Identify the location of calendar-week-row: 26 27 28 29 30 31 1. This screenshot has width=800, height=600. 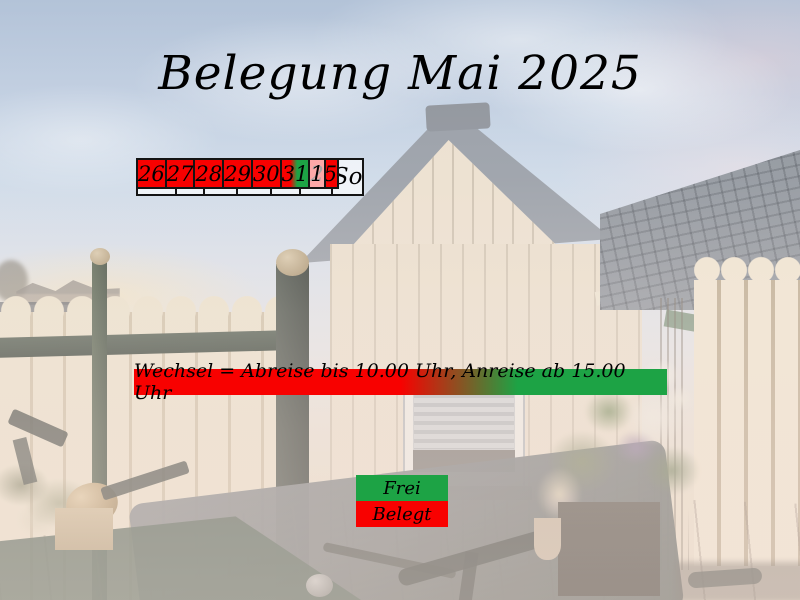
(231, 173).